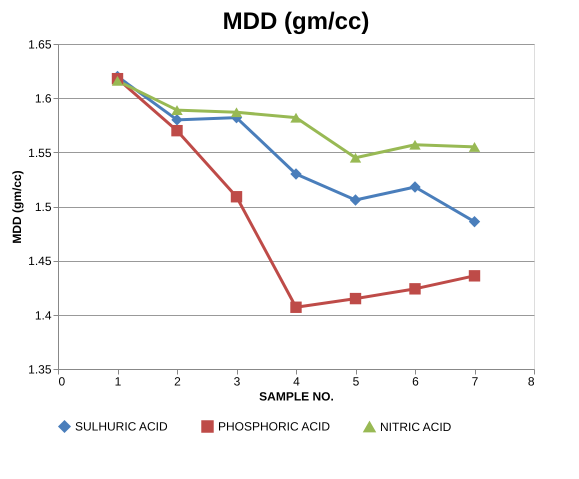  What do you see at coordinates (62, 381) in the screenshot?
I see `x-tick-label: 0` at bounding box center [62, 381].